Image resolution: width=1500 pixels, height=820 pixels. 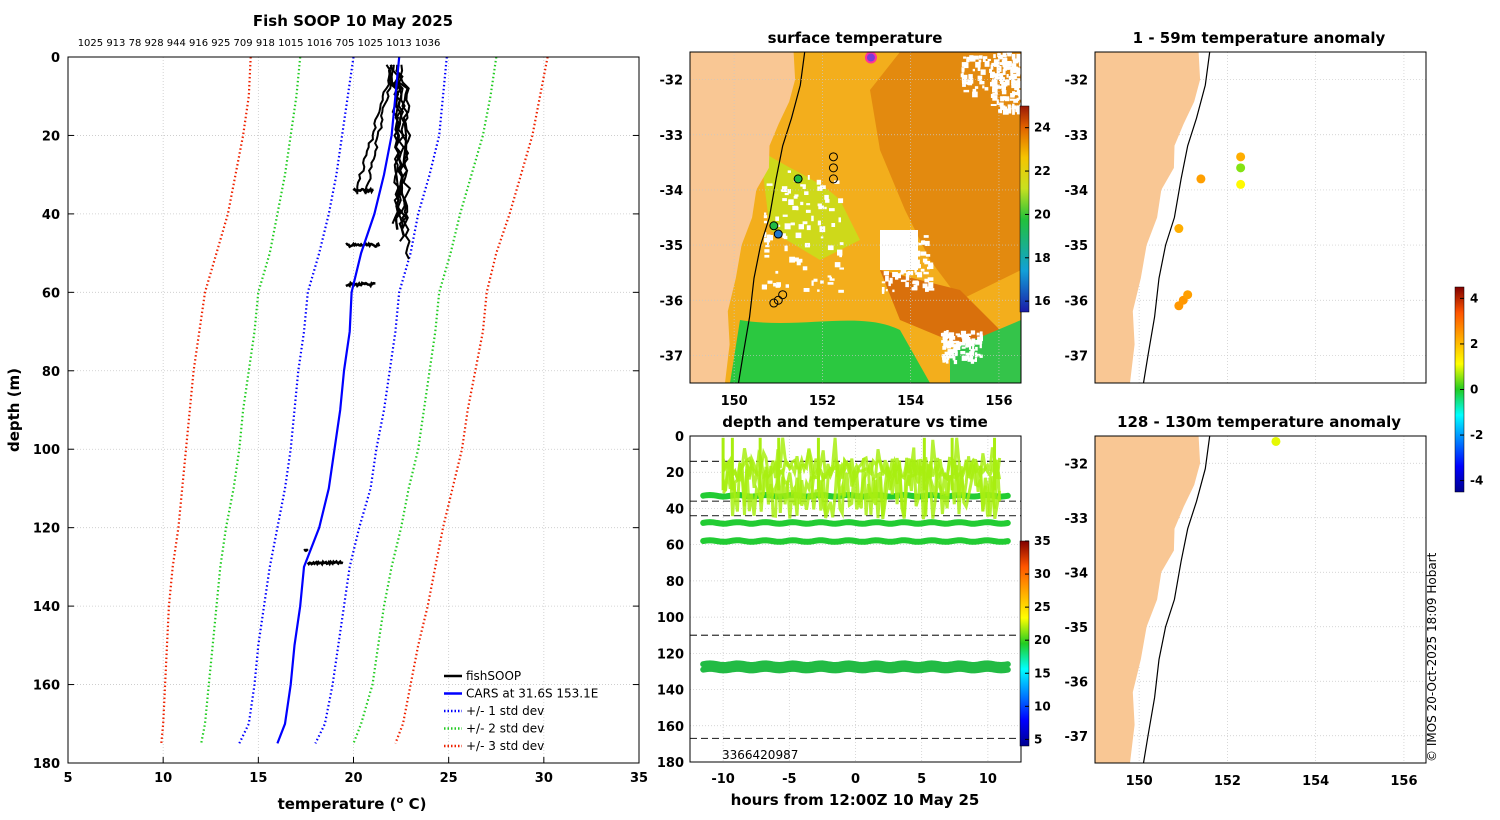 What do you see at coordinates (833, 157) in the screenshot?
I see `sst-station-marker` at bounding box center [833, 157].